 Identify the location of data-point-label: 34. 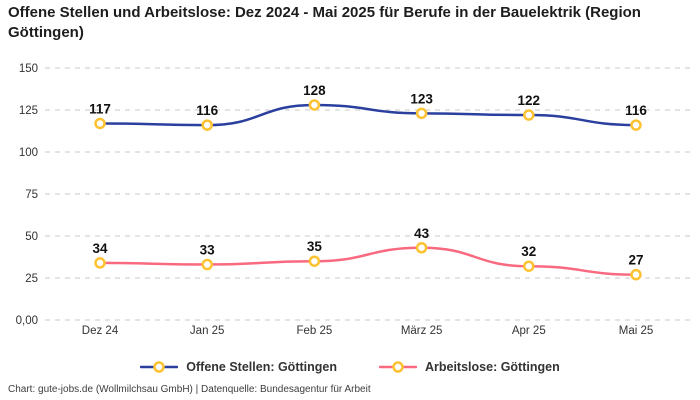
(100, 248).